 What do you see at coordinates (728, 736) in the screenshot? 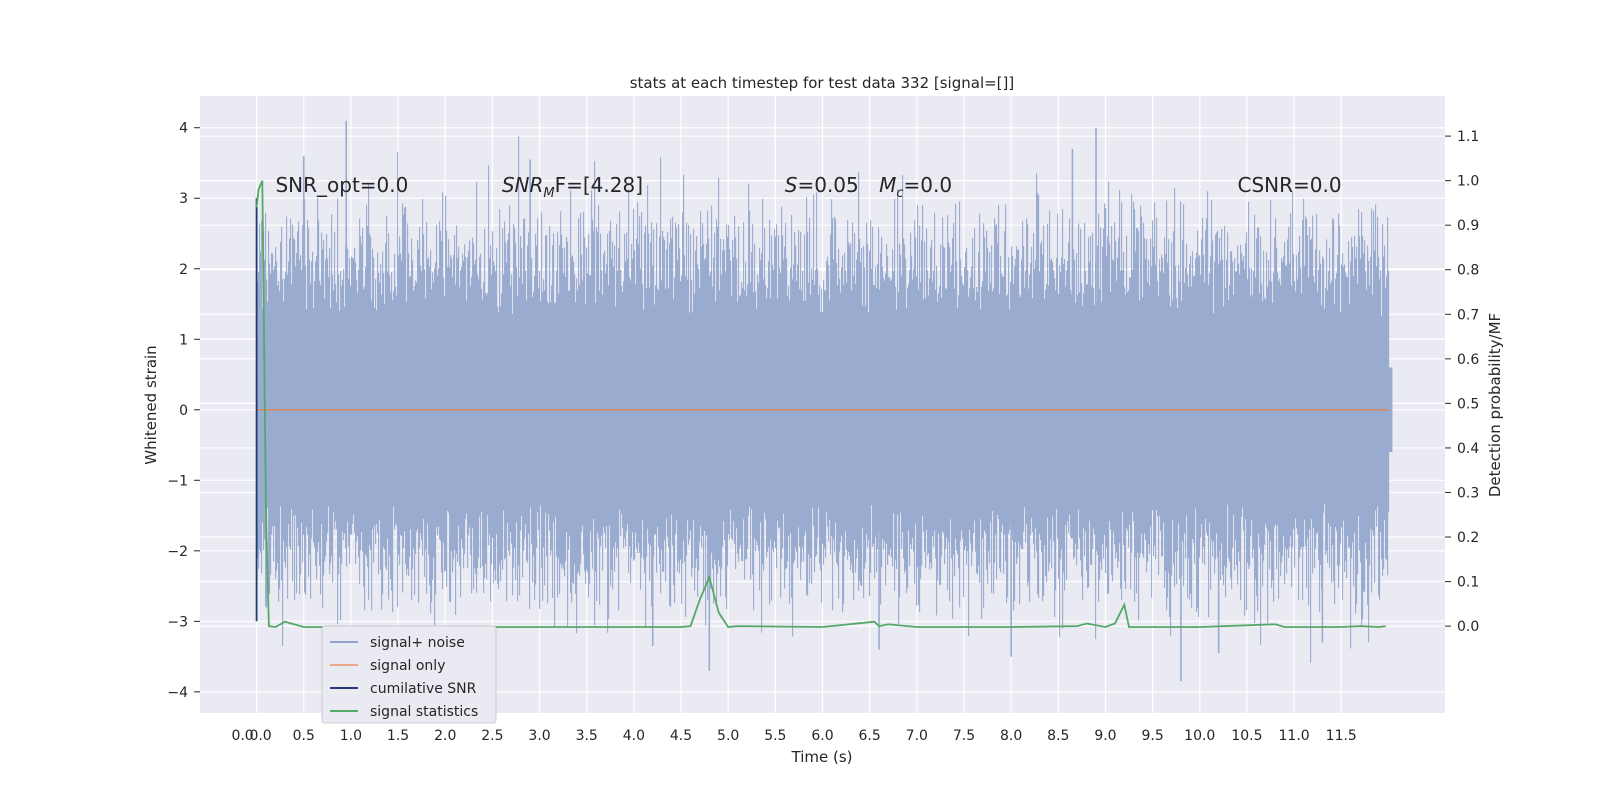
I see `x-tick-label: 5.0` at bounding box center [728, 736].